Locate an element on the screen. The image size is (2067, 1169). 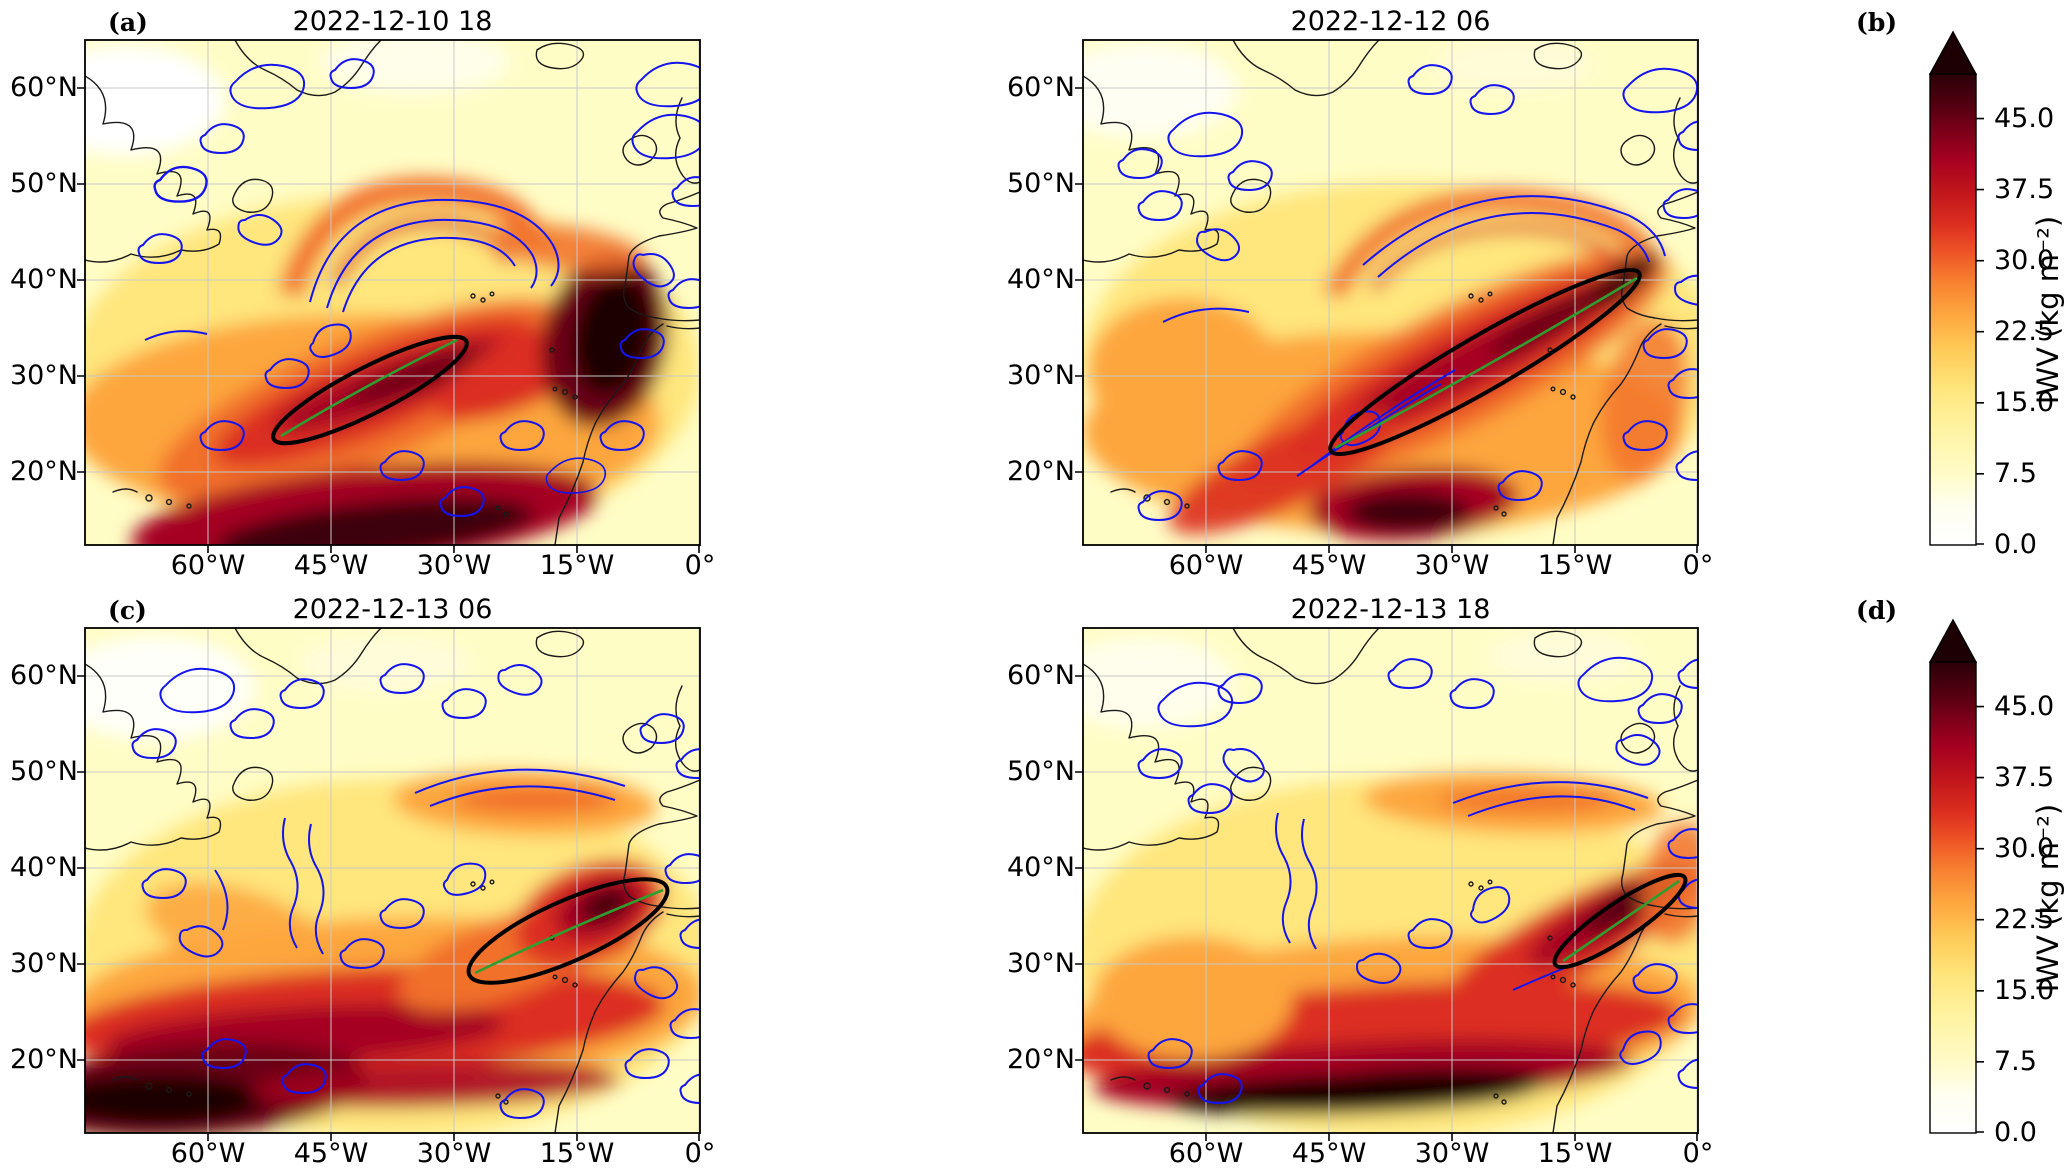
iwv-field-a is located at coordinates (392, 292).